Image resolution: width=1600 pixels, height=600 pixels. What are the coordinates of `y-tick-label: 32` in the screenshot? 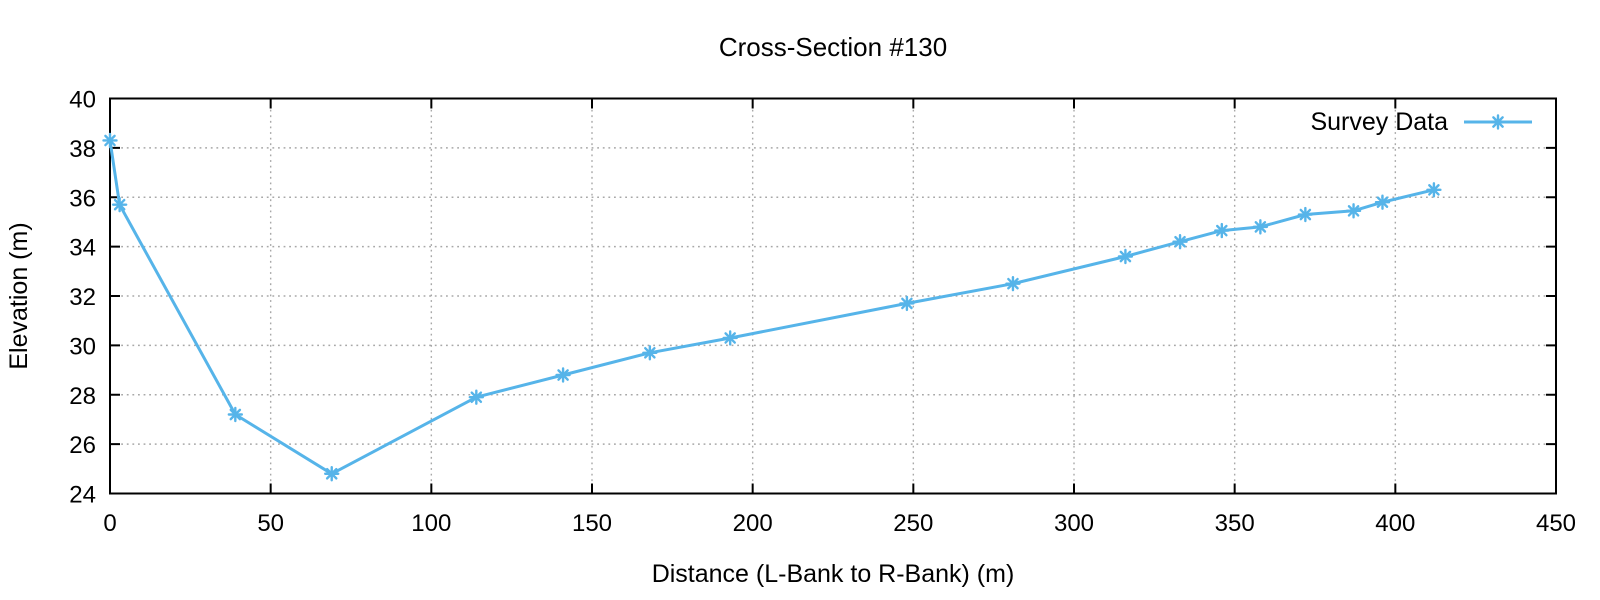 It's located at (82, 297).